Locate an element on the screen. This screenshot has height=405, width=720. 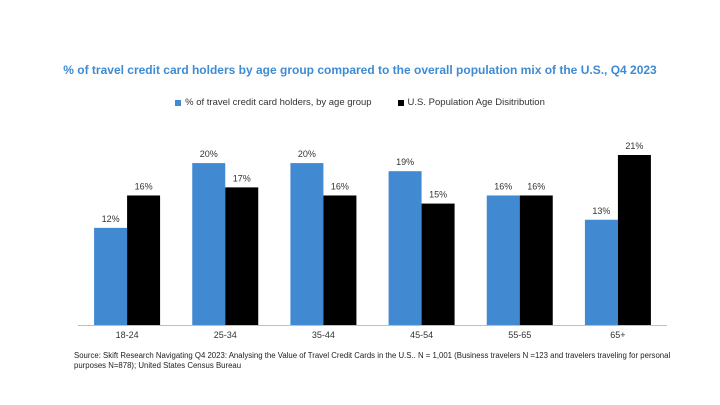
legend-item-population: U.S. Population Age Disitribution is located at coordinates (471, 102).